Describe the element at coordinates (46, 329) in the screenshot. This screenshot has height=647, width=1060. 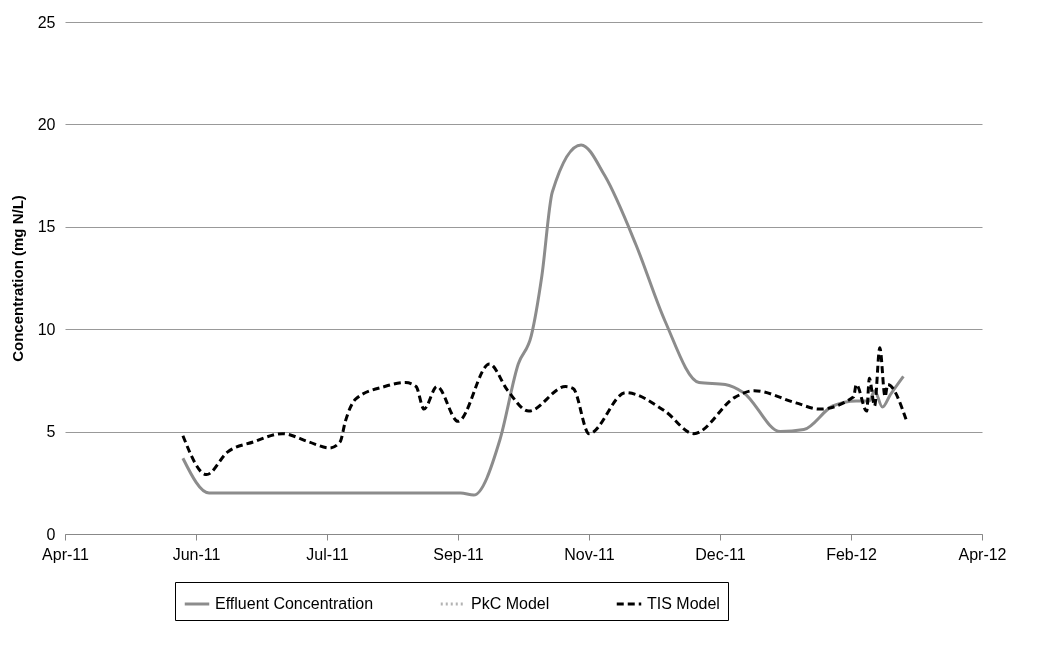
I see `y-tick-label: 10` at that location.